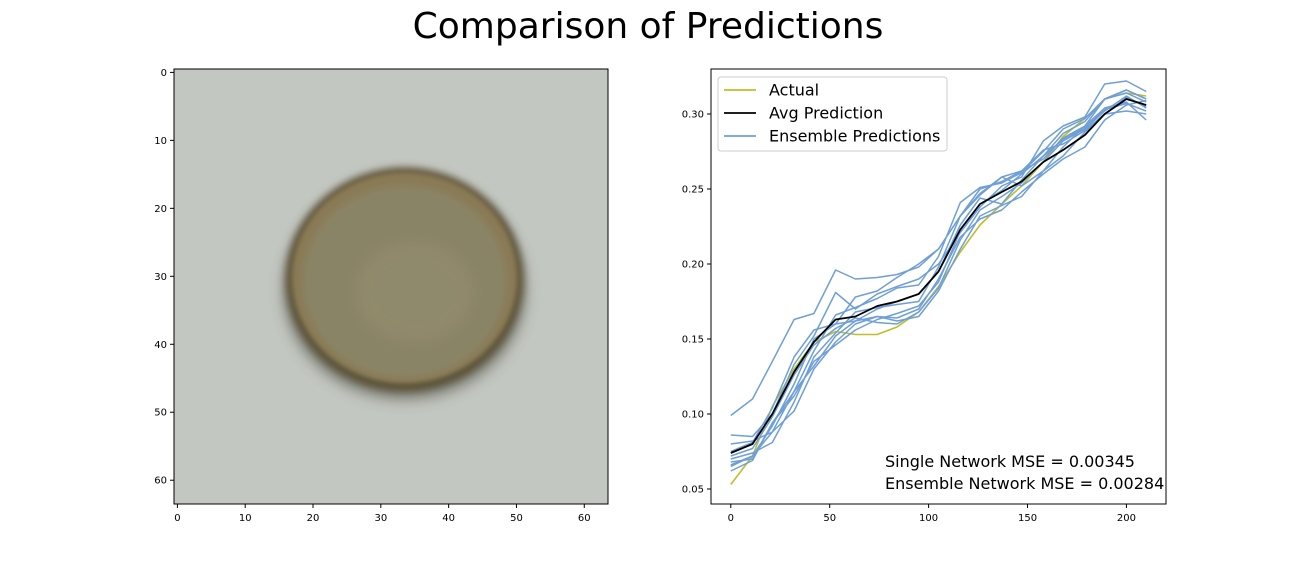 This screenshot has width=1296, height=576. What do you see at coordinates (177, 518) in the screenshot?
I see `image-x-tick-label: 0` at bounding box center [177, 518].